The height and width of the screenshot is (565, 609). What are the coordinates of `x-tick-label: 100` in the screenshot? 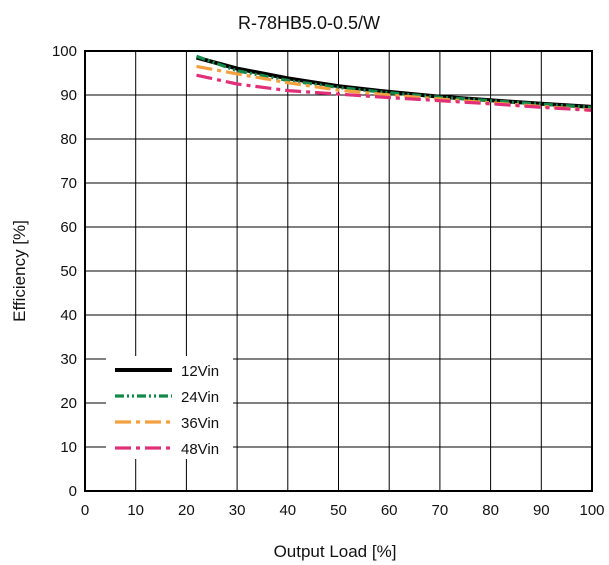 It's located at (591, 510).